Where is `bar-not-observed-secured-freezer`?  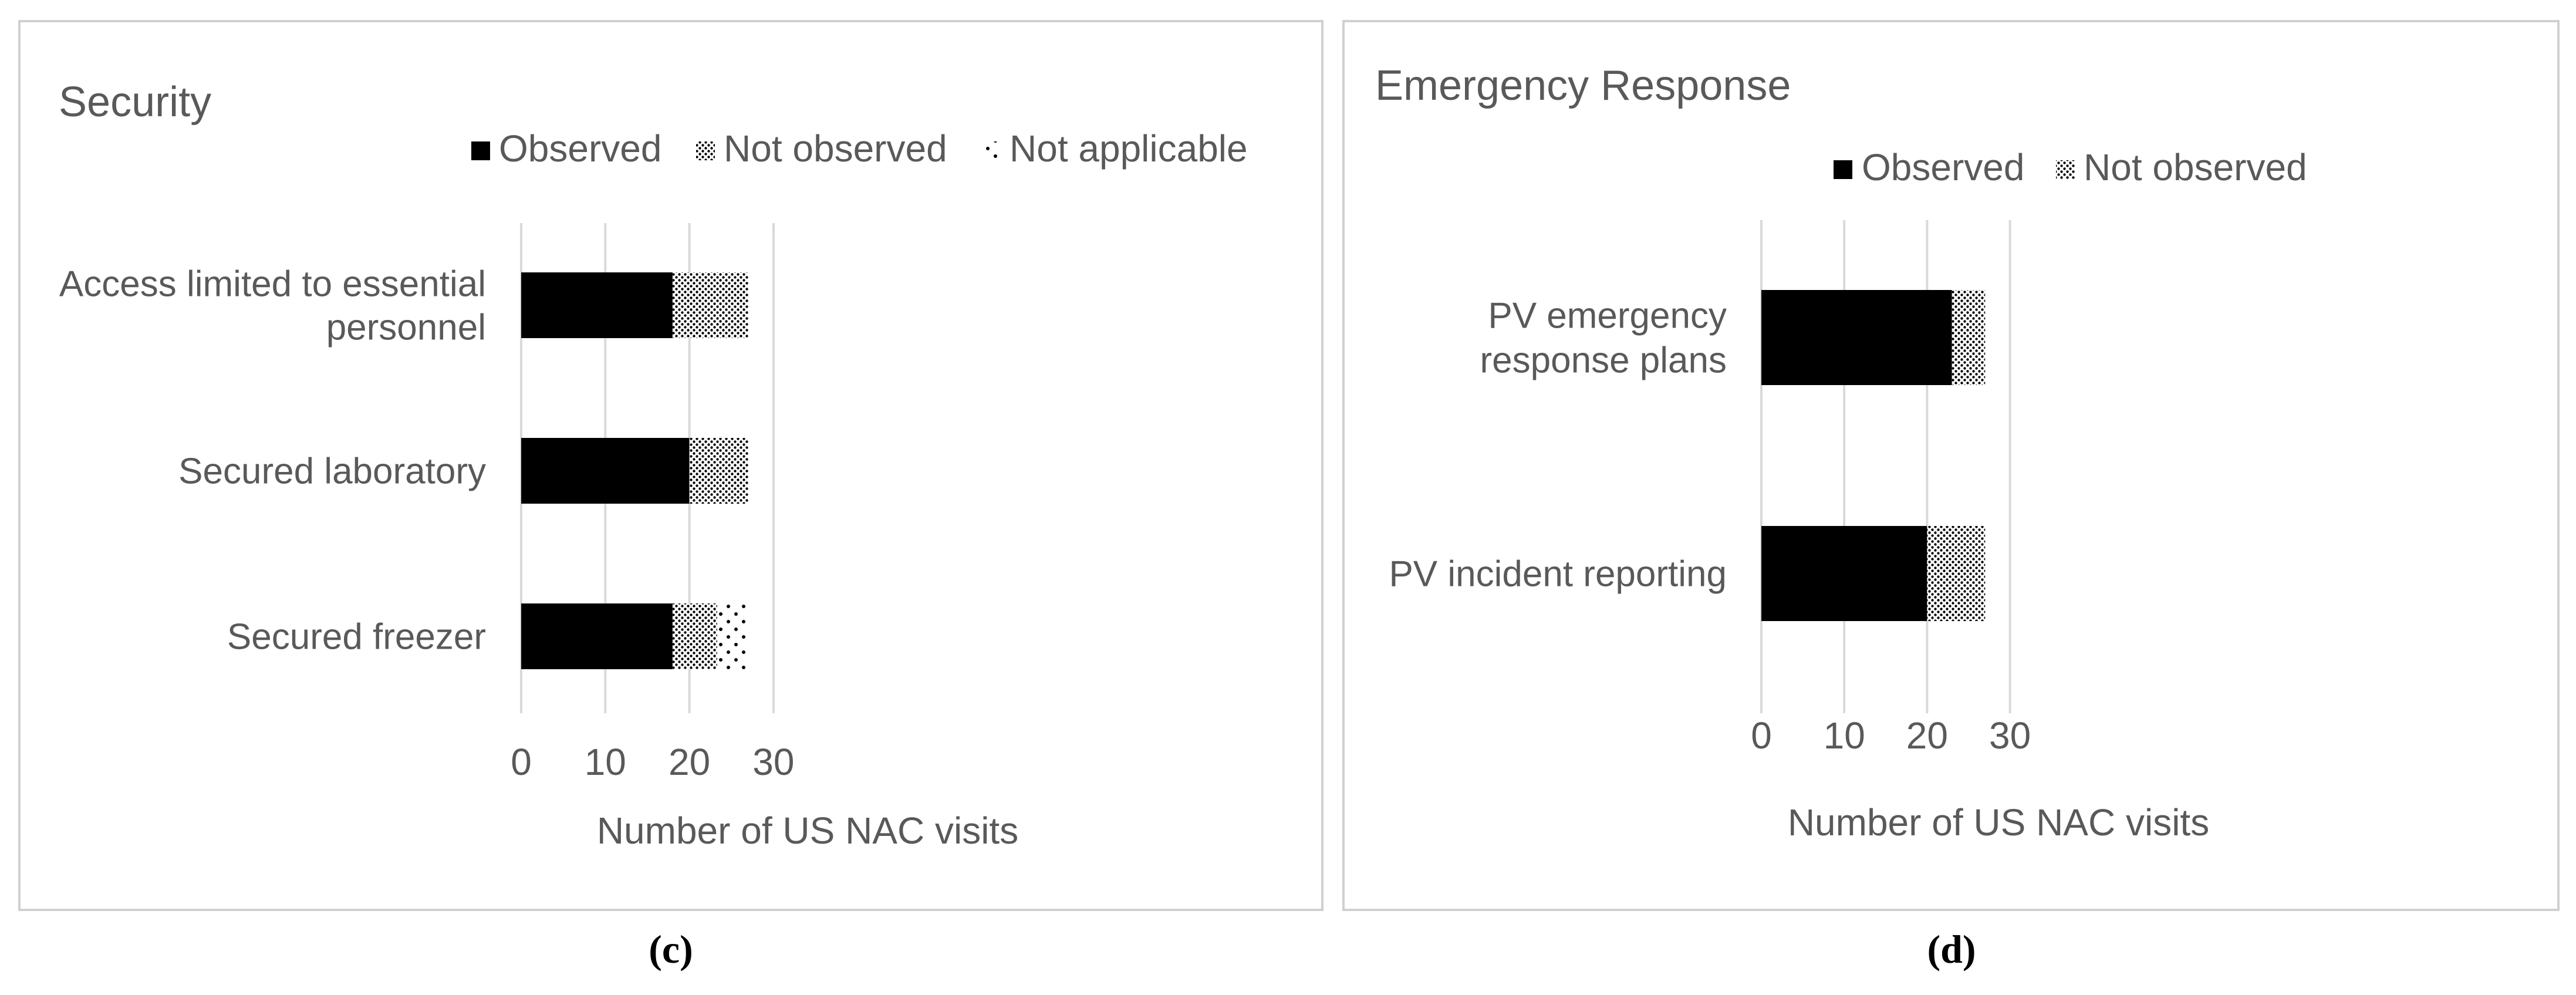
bar-not-observed-secured-freezer is located at coordinates (694, 636).